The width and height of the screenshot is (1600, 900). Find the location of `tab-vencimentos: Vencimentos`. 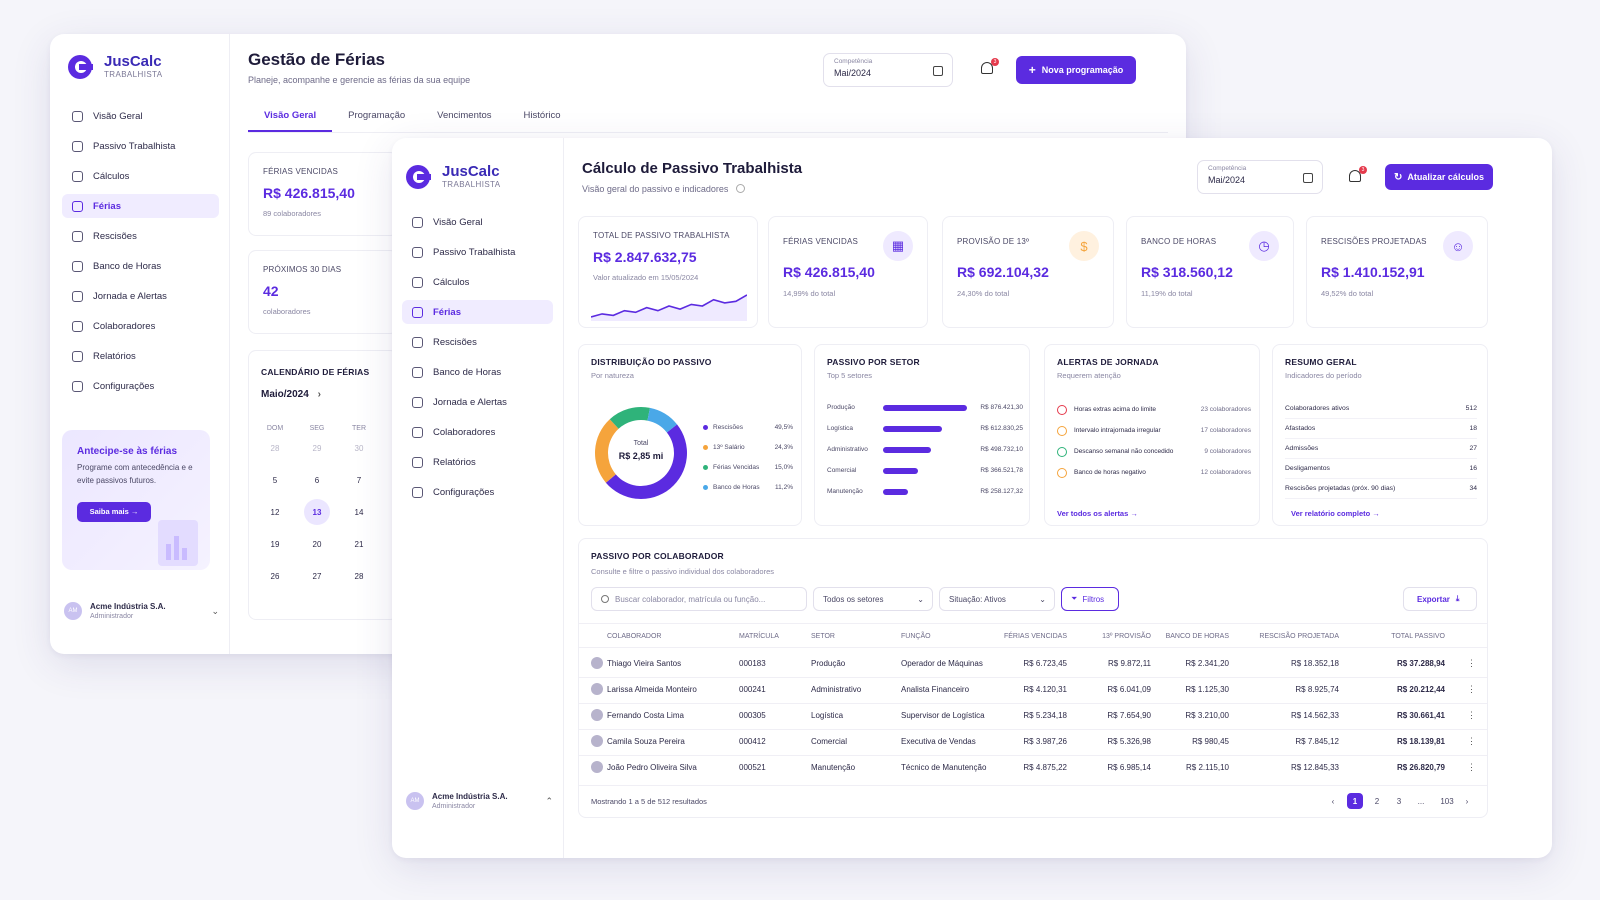

tab-vencimentos: Vencimentos is located at coordinates (464, 115).